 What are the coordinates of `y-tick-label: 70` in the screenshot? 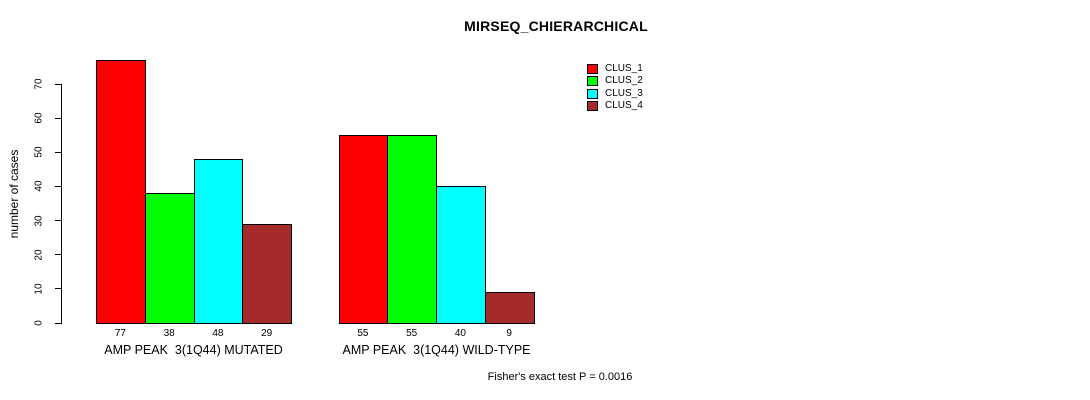 It's located at (39, 84).